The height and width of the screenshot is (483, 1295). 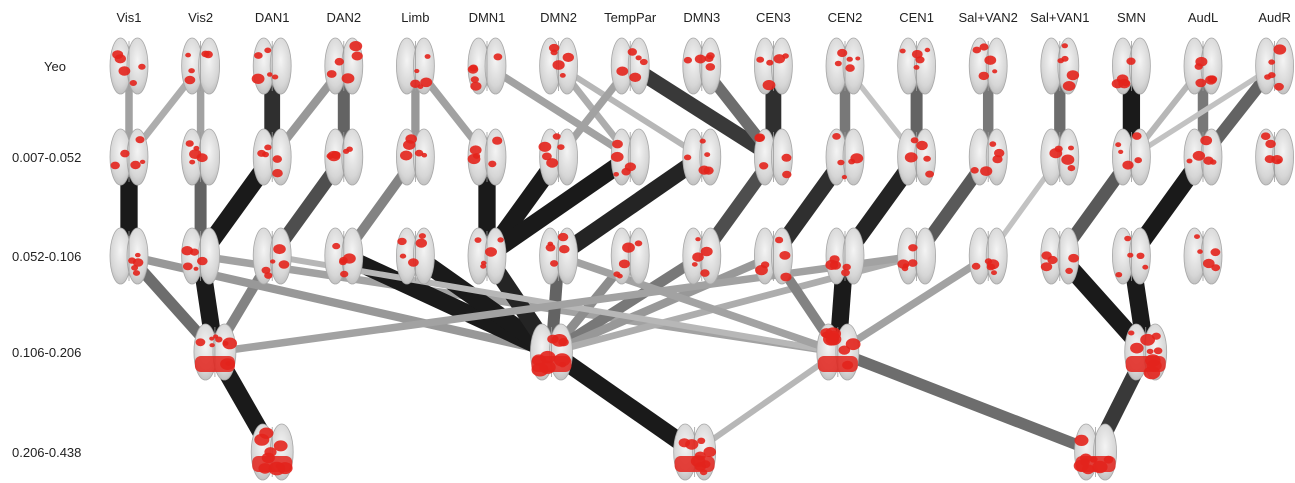 What do you see at coordinates (845, 17) in the screenshot?
I see `column-label: CEN2` at bounding box center [845, 17].